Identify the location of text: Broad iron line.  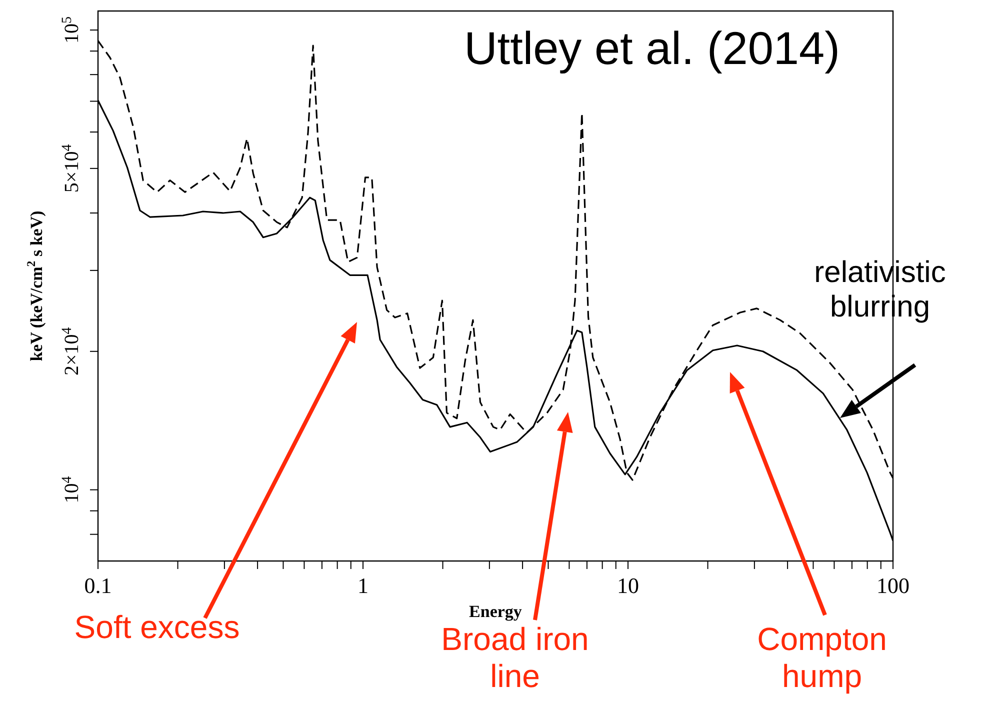
(515, 657).